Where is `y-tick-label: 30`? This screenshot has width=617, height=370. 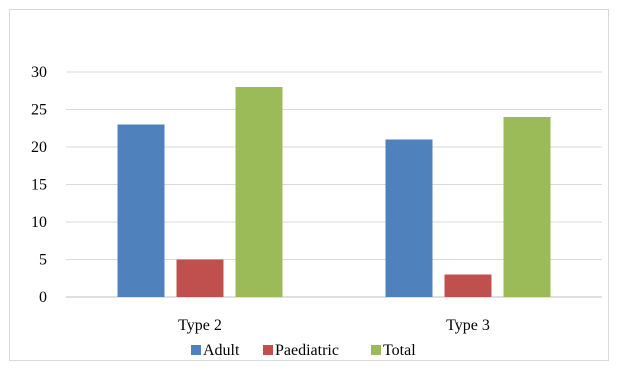
y-tick-label: 30 is located at coordinates (39, 72).